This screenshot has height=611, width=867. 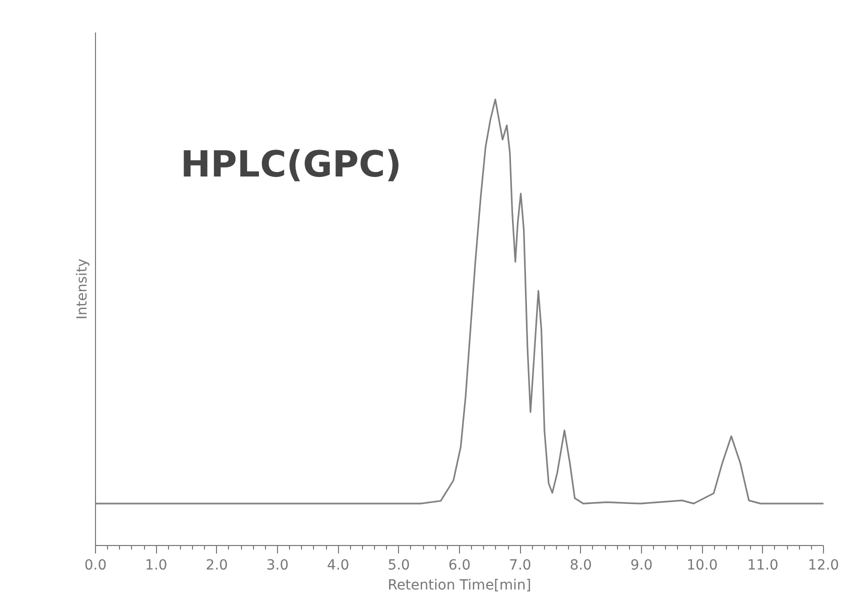 I want to click on x-tick-label: 0.0, so click(x=95, y=566).